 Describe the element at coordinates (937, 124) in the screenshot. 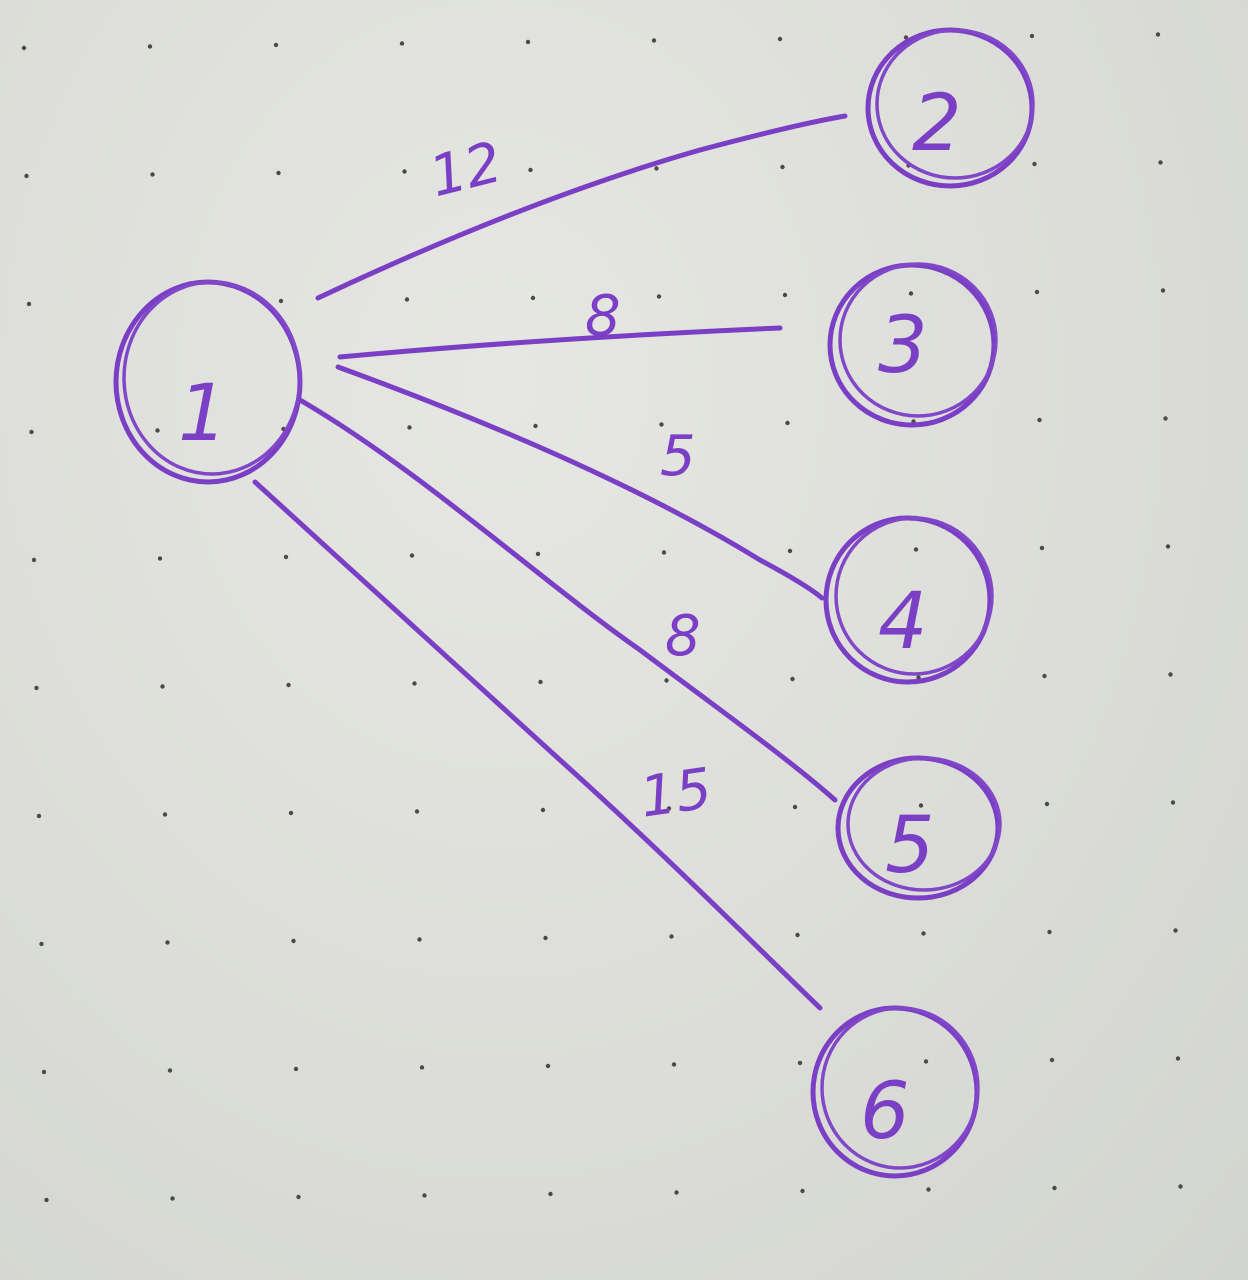

I see `node-2-label: 2` at that location.